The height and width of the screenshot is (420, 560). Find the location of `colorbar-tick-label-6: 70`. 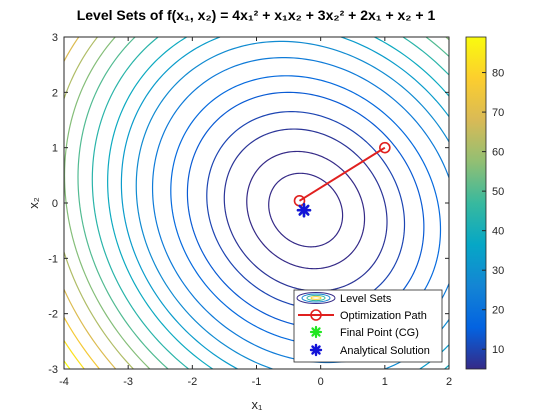

colorbar-tick-label-6: 70 is located at coordinates (498, 113).